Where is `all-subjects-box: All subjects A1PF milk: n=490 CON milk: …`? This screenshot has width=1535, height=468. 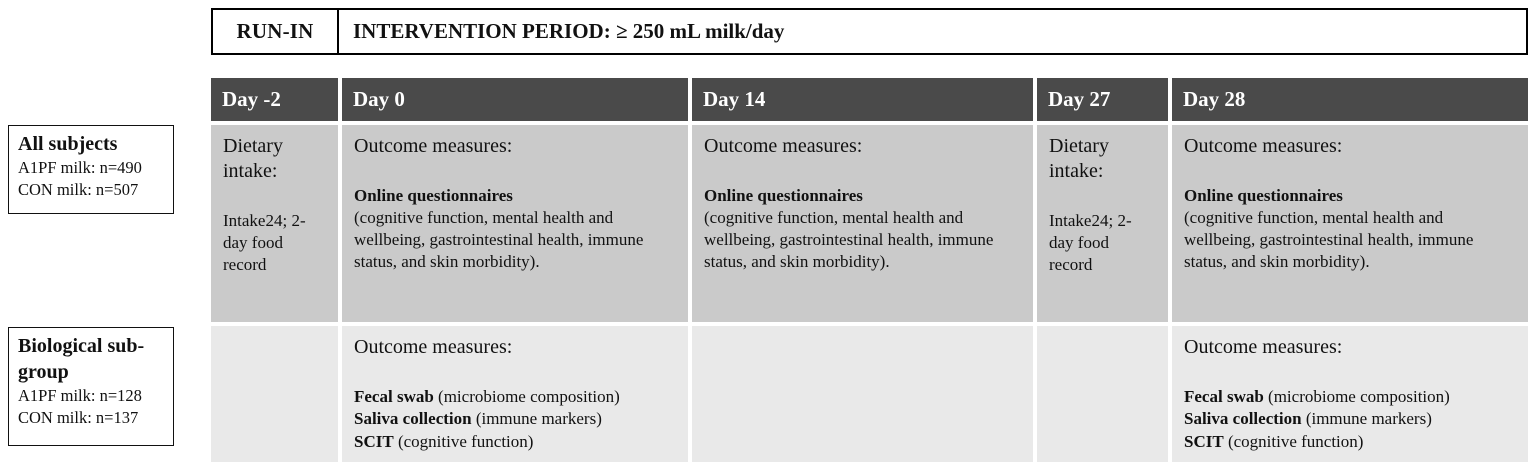 all-subjects-box: All subjects A1PF milk: n=490 CON milk: … is located at coordinates (91, 169).